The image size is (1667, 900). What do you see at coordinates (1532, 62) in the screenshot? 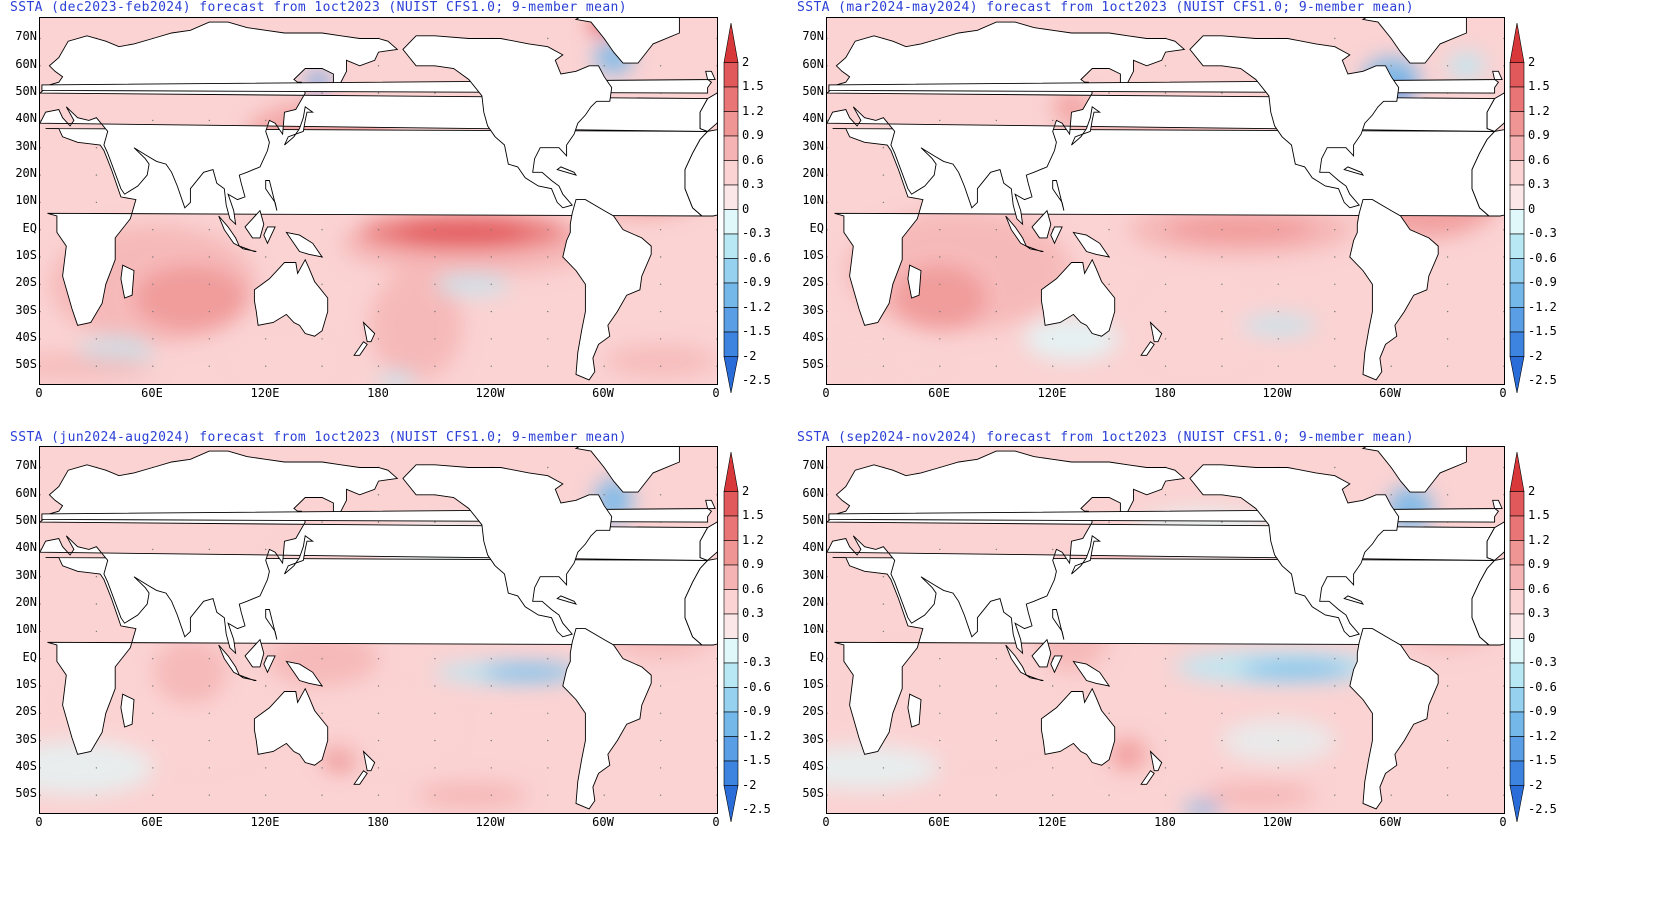
I see `colorbar-label: 2` at bounding box center [1532, 62].